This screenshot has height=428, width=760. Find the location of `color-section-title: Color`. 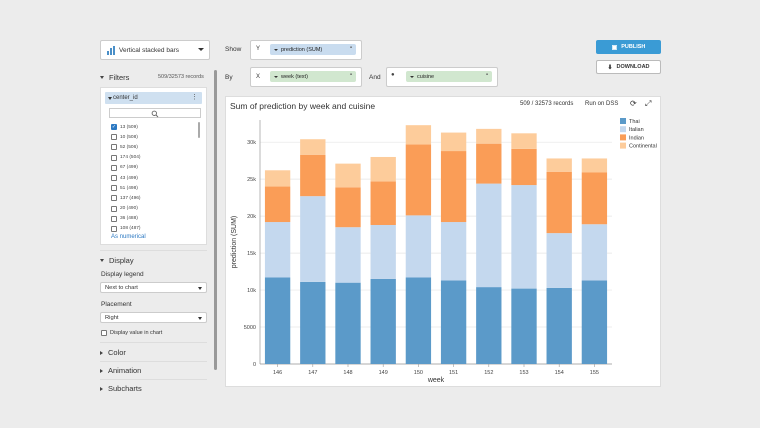

color-section-title: Color is located at coordinates (117, 352).